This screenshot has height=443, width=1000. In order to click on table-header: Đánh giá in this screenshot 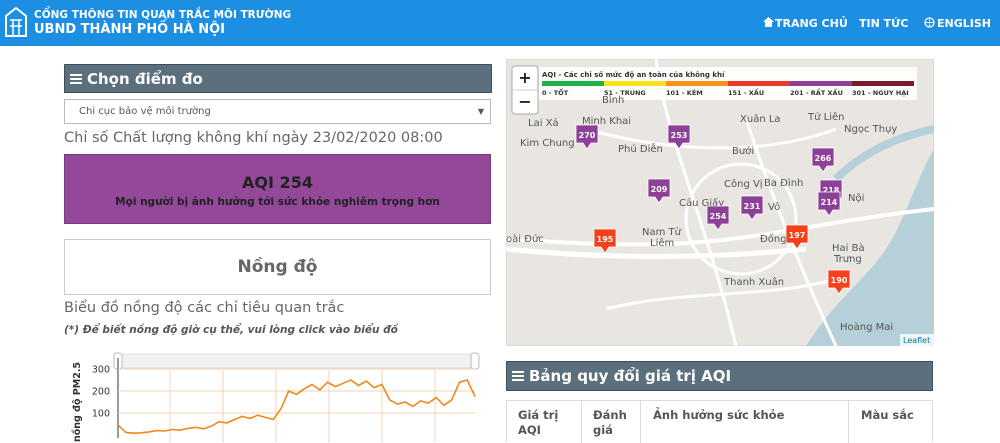, I will do `click(610, 422)`.